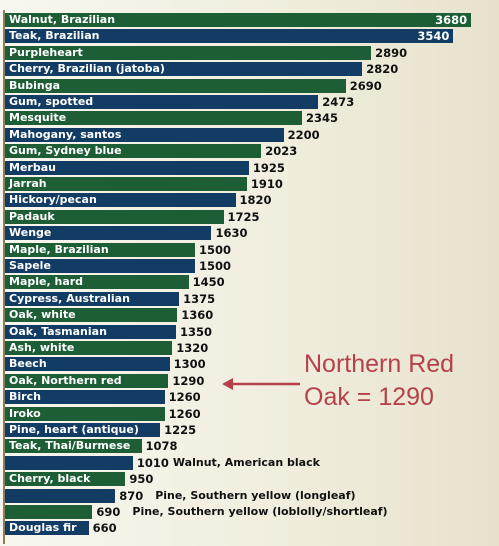 The image size is (499, 546). What do you see at coordinates (161, 446) in the screenshot?
I see `bar-value-label: 1078` at bounding box center [161, 446].